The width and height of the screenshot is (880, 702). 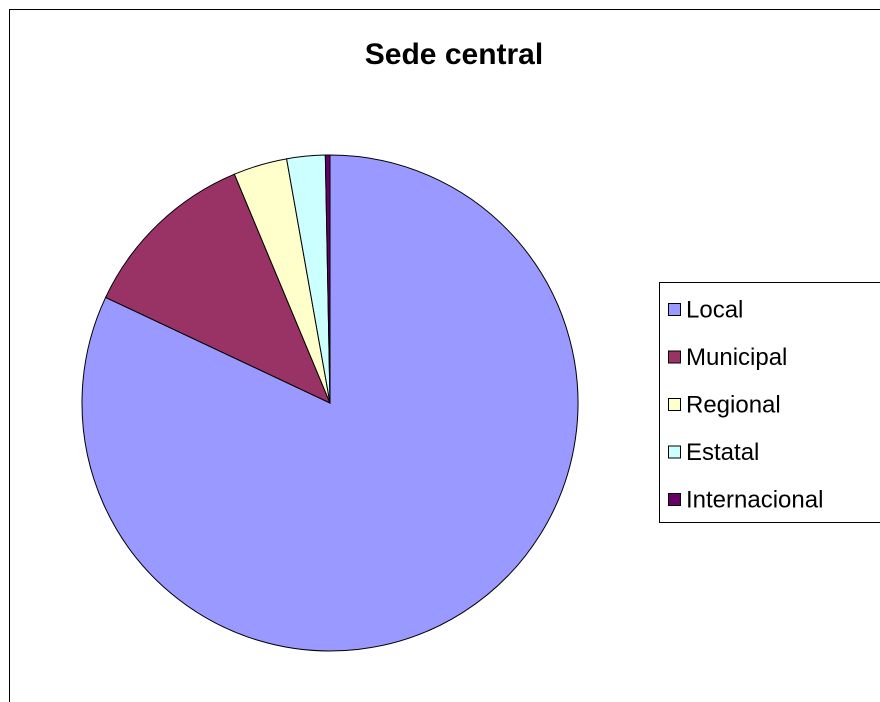 I want to click on legend-label: Estatal, so click(x=722, y=452).